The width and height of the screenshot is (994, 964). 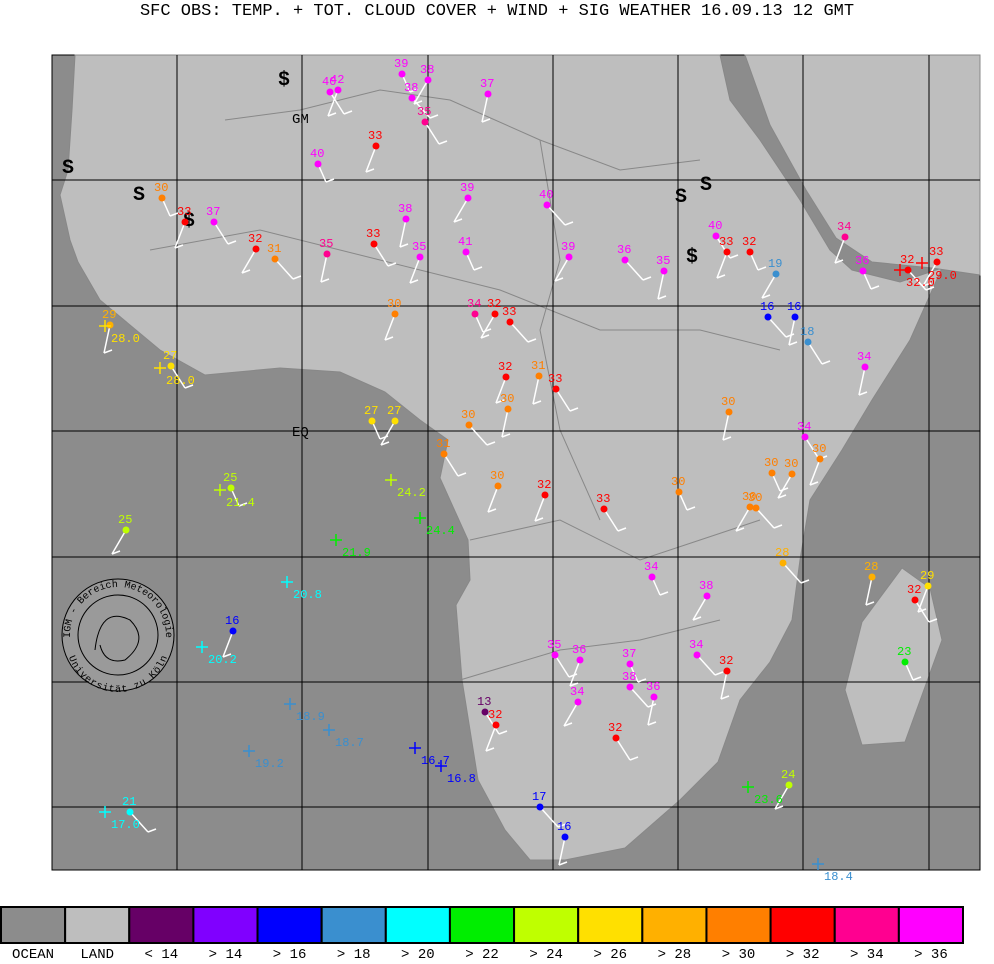 What do you see at coordinates (615, 540) in the screenshot?
I see `border` at bounding box center [615, 540].